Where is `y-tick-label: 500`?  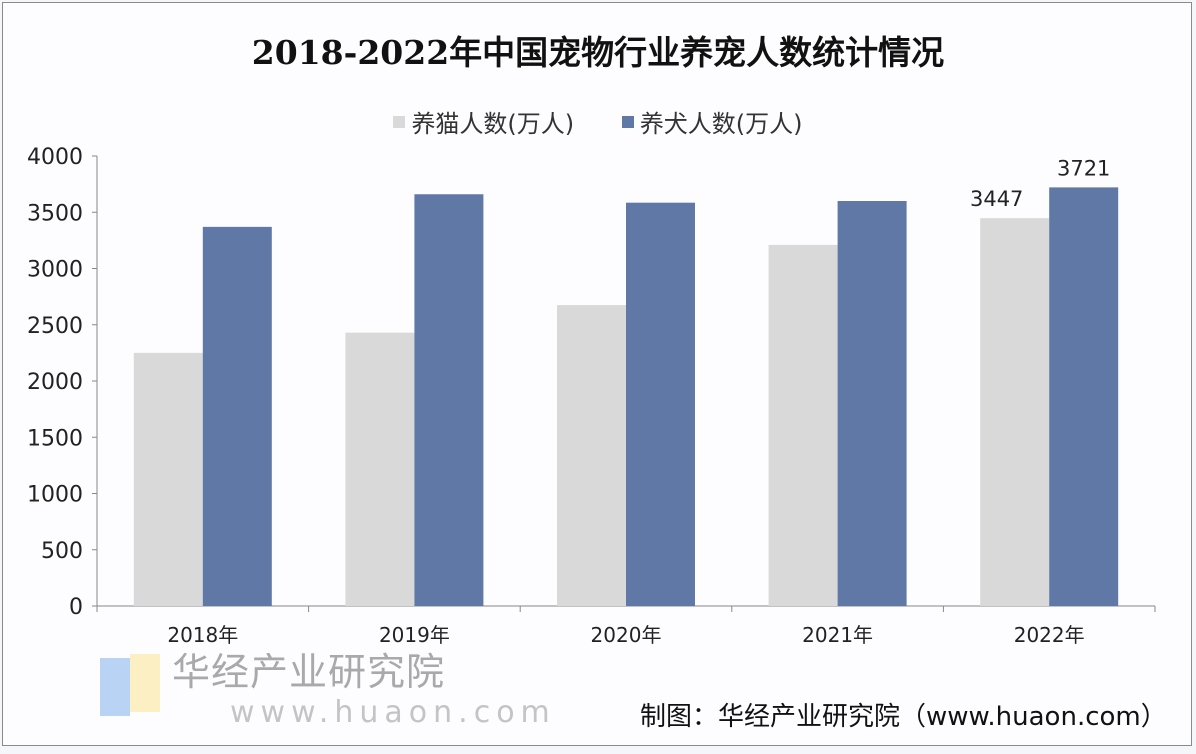 y-tick-label: 500 is located at coordinates (62, 551).